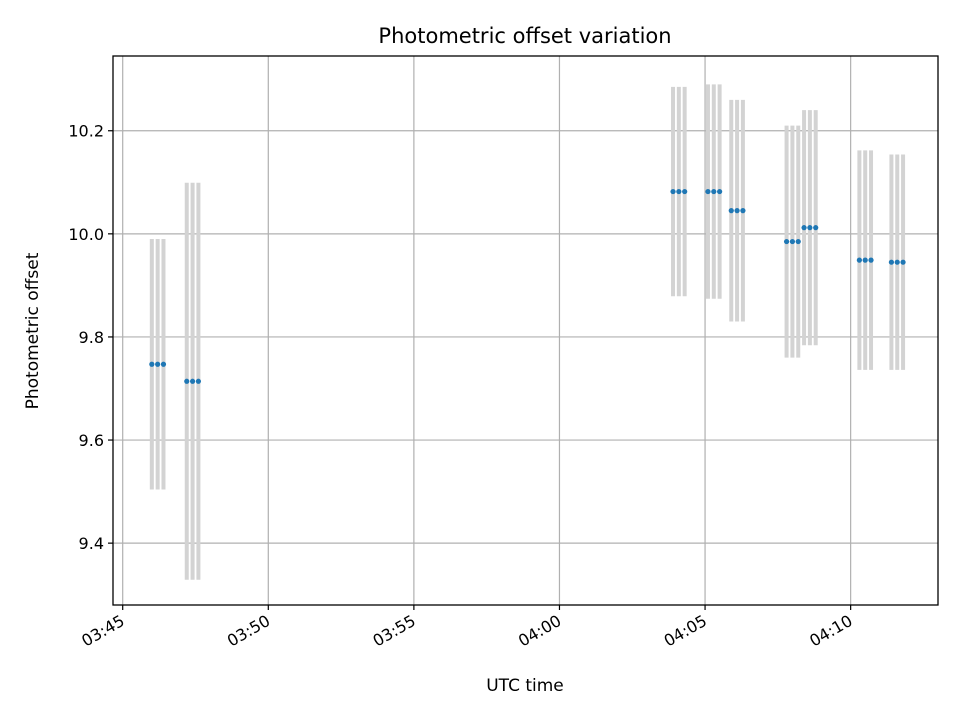  What do you see at coordinates (248, 631) in the screenshot?
I see `x-tick-label: 03:50` at bounding box center [248, 631].